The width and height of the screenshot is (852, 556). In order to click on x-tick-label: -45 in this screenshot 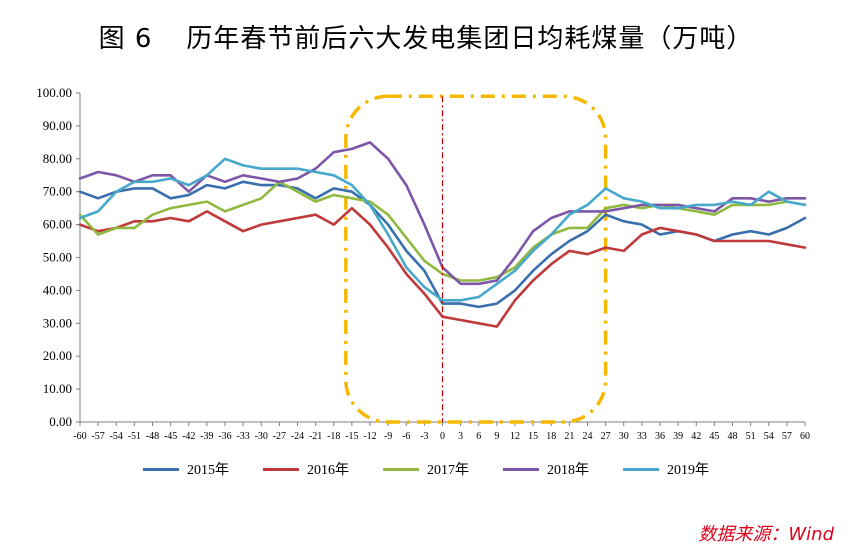, I will do `click(170, 436)`.